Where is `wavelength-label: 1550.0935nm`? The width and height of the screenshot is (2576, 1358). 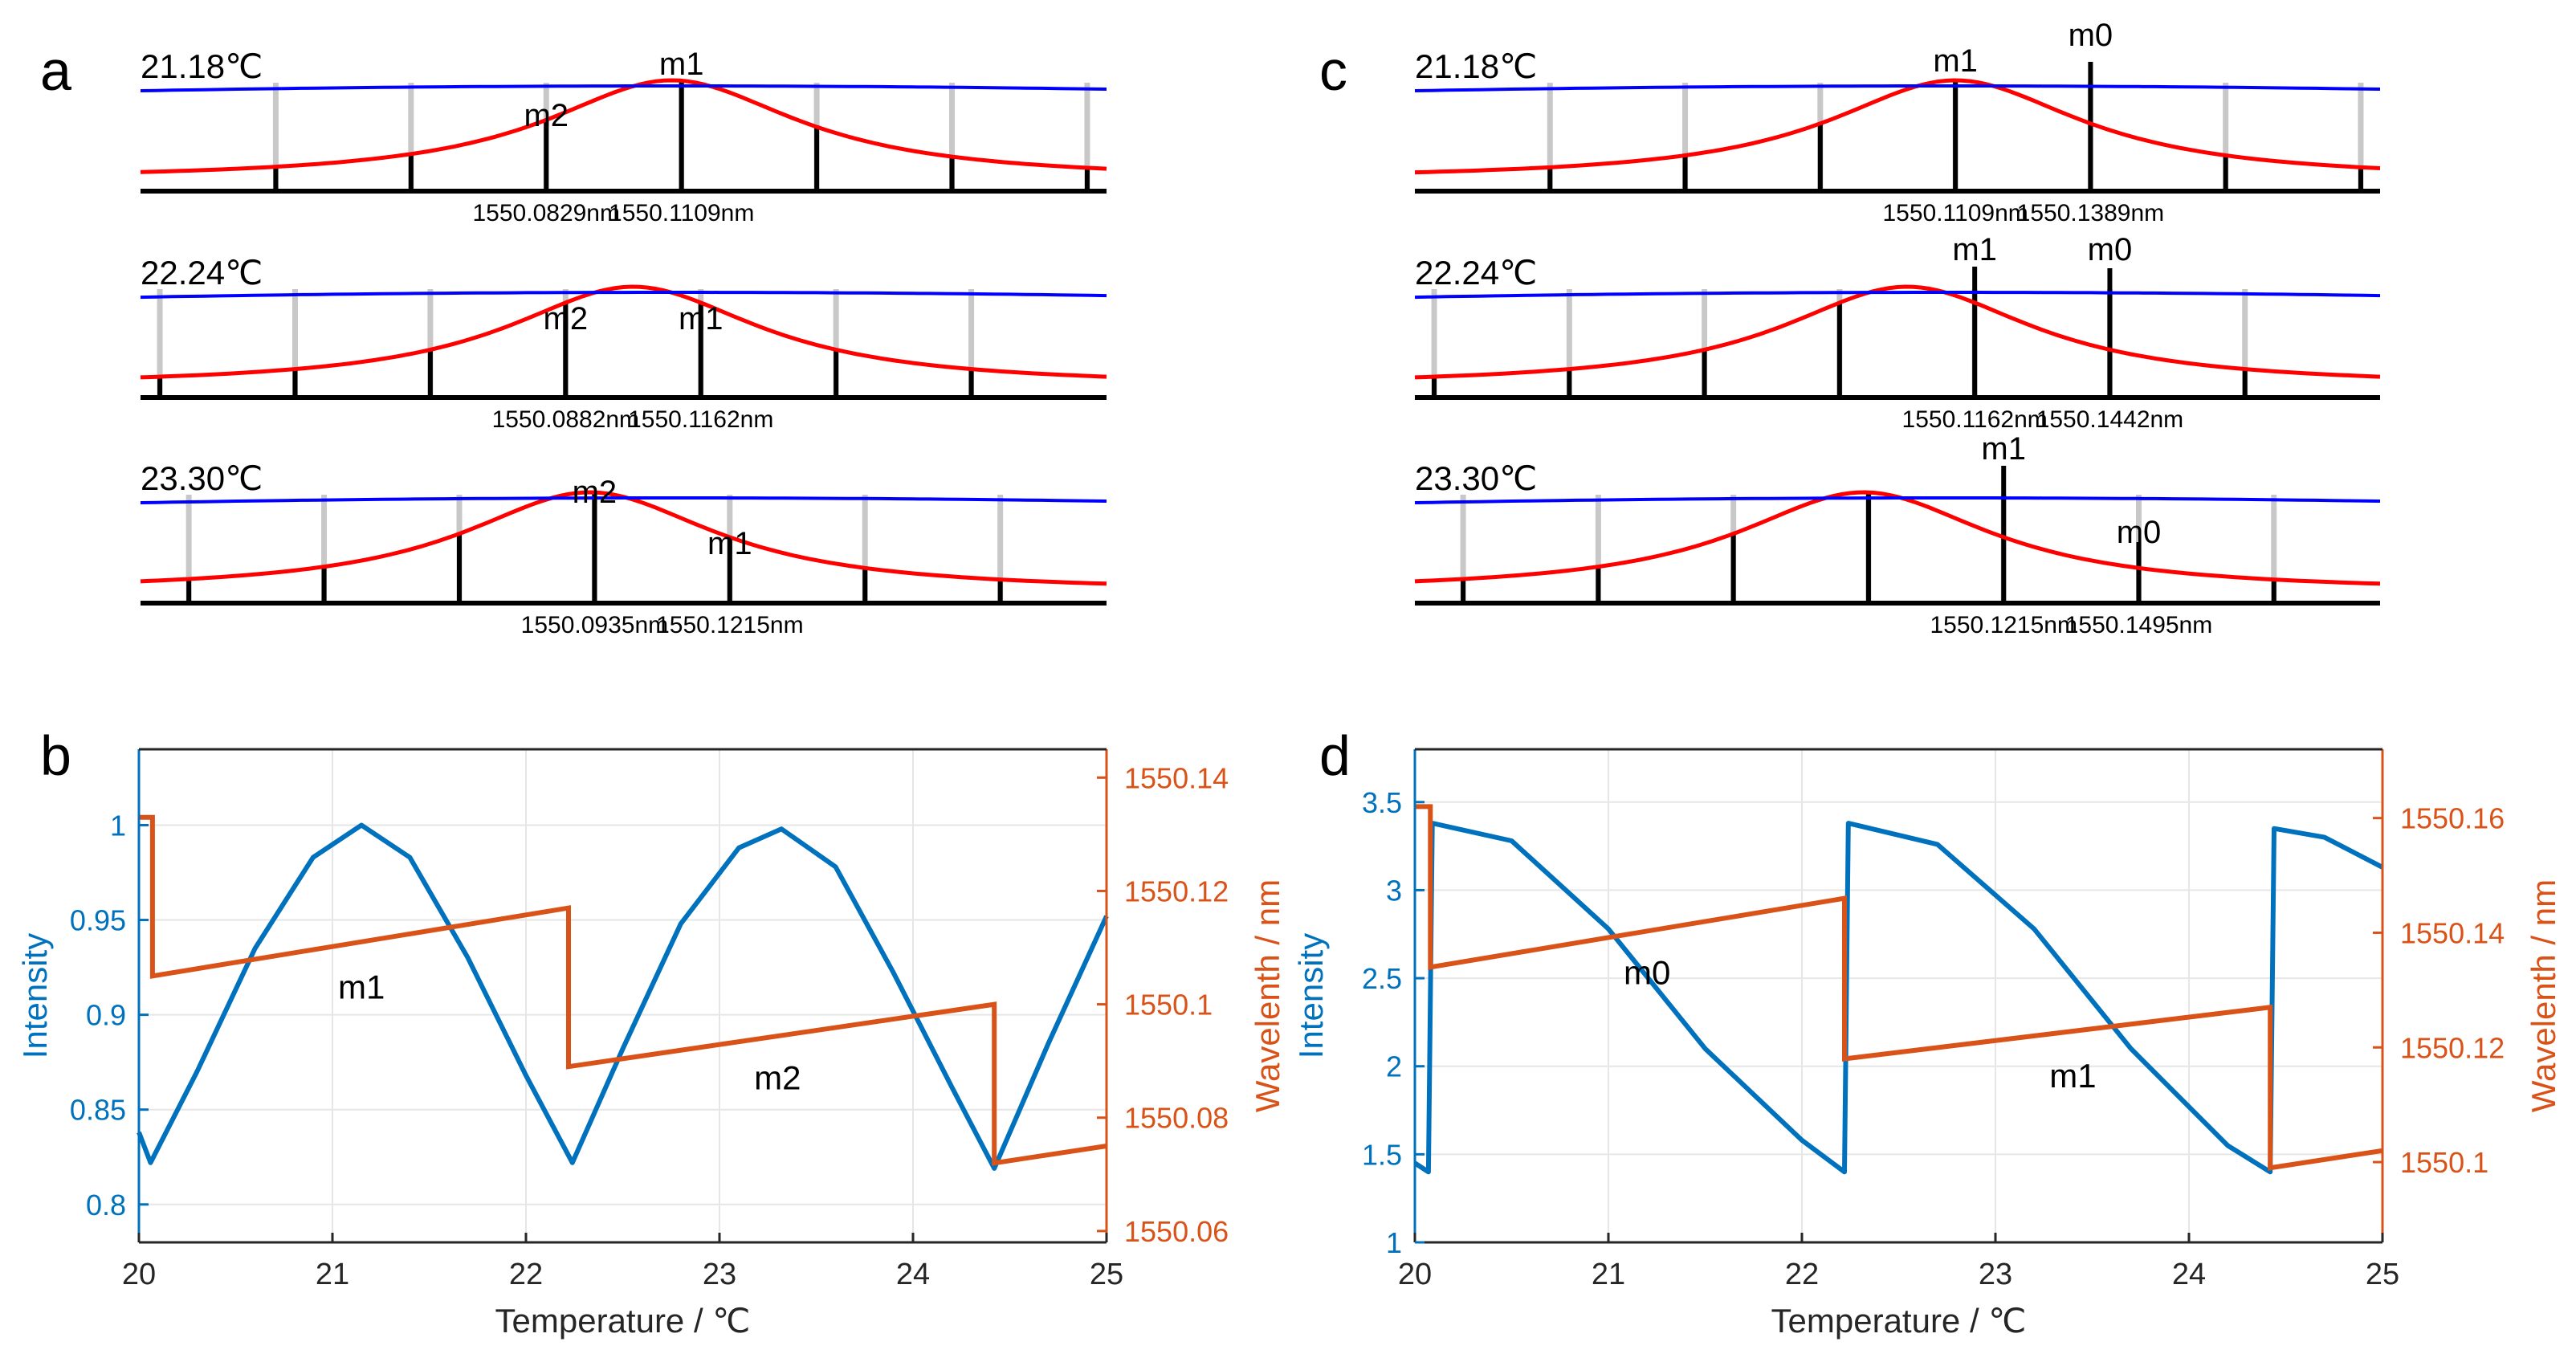
wavelength-label: 1550.0935nm is located at coordinates (595, 625).